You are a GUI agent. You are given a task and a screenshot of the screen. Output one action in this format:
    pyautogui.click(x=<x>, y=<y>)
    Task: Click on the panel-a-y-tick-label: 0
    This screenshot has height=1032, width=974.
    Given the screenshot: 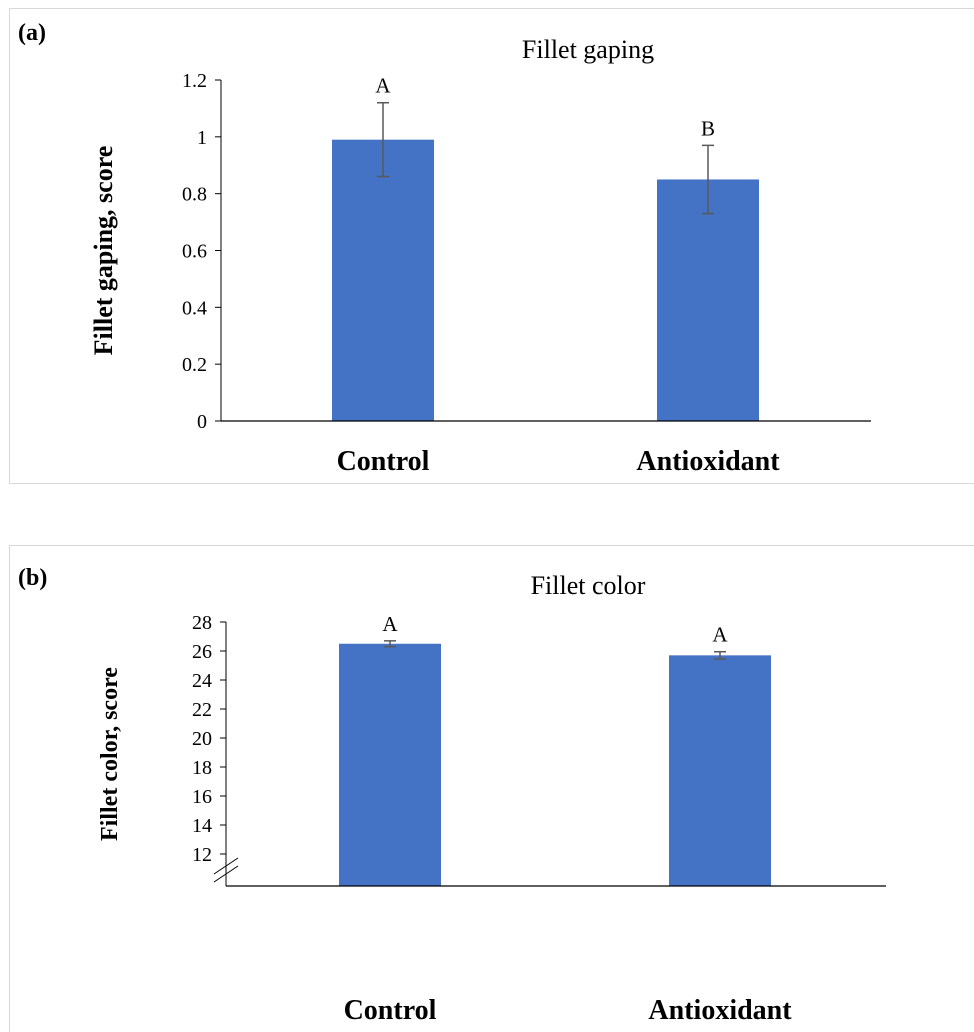 What is the action you would take?
    pyautogui.click(x=202, y=422)
    